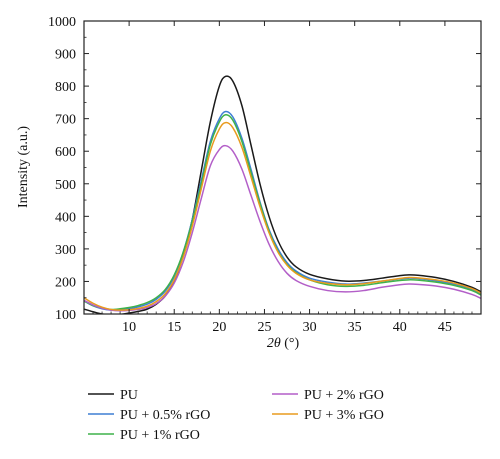  I want to click on x-tick-label: 20, so click(219, 327).